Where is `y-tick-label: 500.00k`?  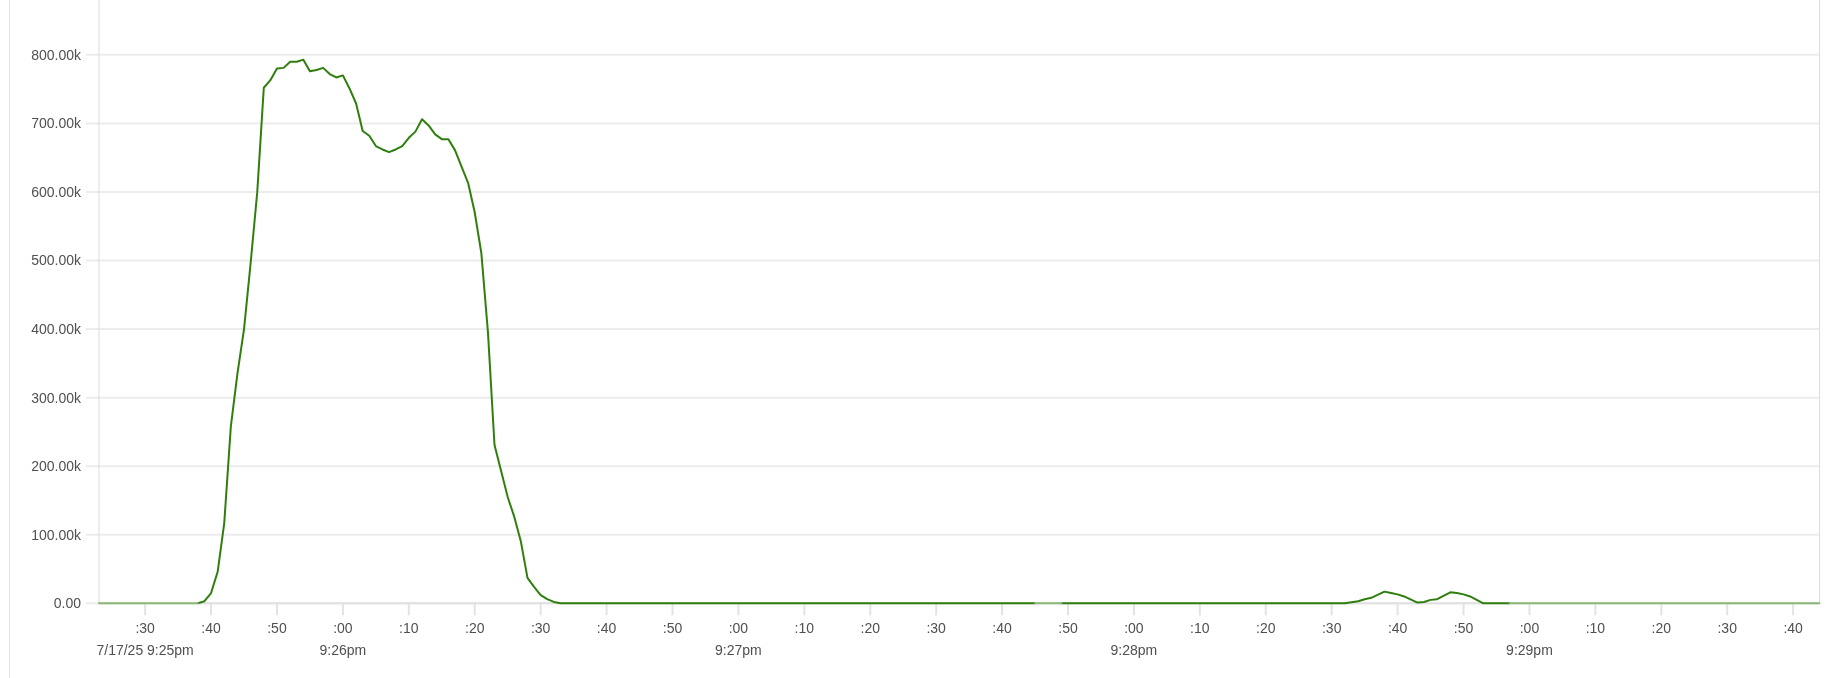 y-tick-label: 500.00k is located at coordinates (56, 260).